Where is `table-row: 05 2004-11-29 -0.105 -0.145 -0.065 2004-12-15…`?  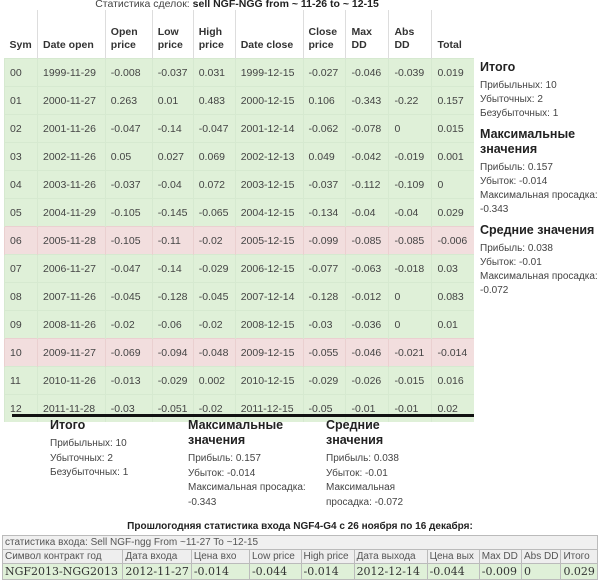 table-row: 05 2004-11-29 -0.105 -0.145 -0.065 2004-12-15… is located at coordinates (239, 212).